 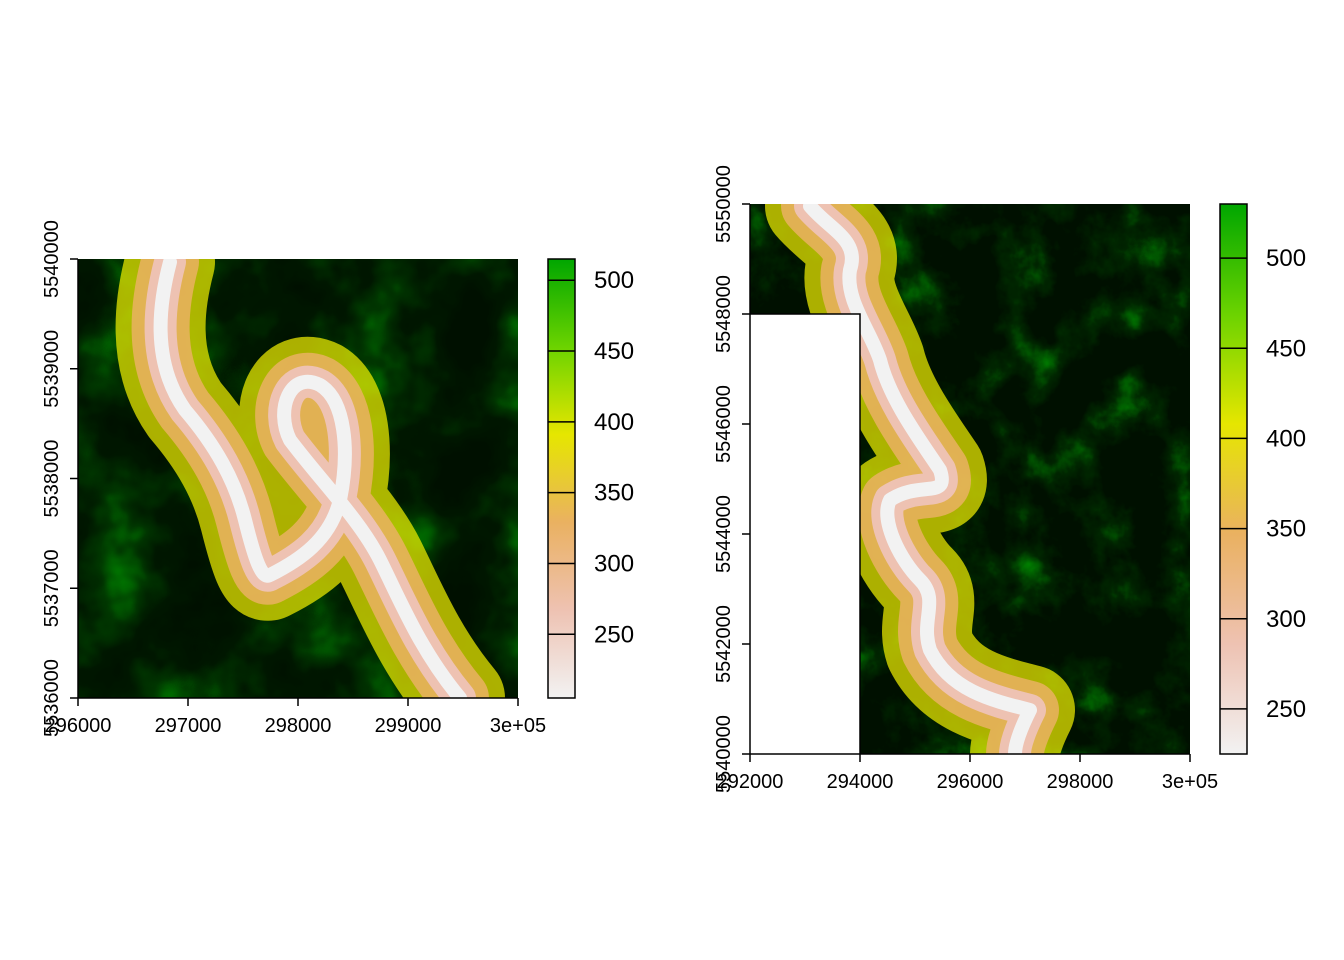 I want to click on y-tick-label: 5544000, so click(x=724, y=534).